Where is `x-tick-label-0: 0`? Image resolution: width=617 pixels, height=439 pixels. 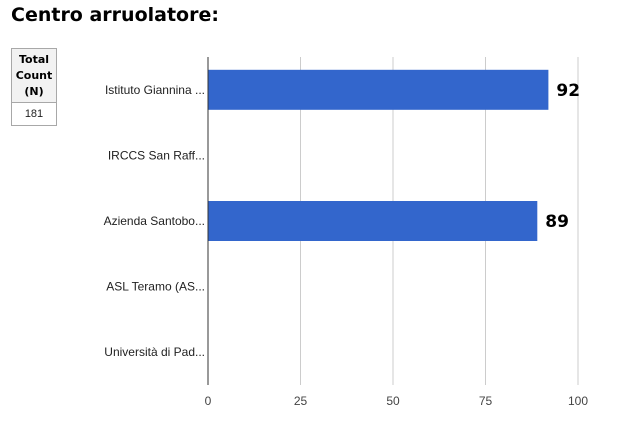 x-tick-label-0: 0 is located at coordinates (208, 401).